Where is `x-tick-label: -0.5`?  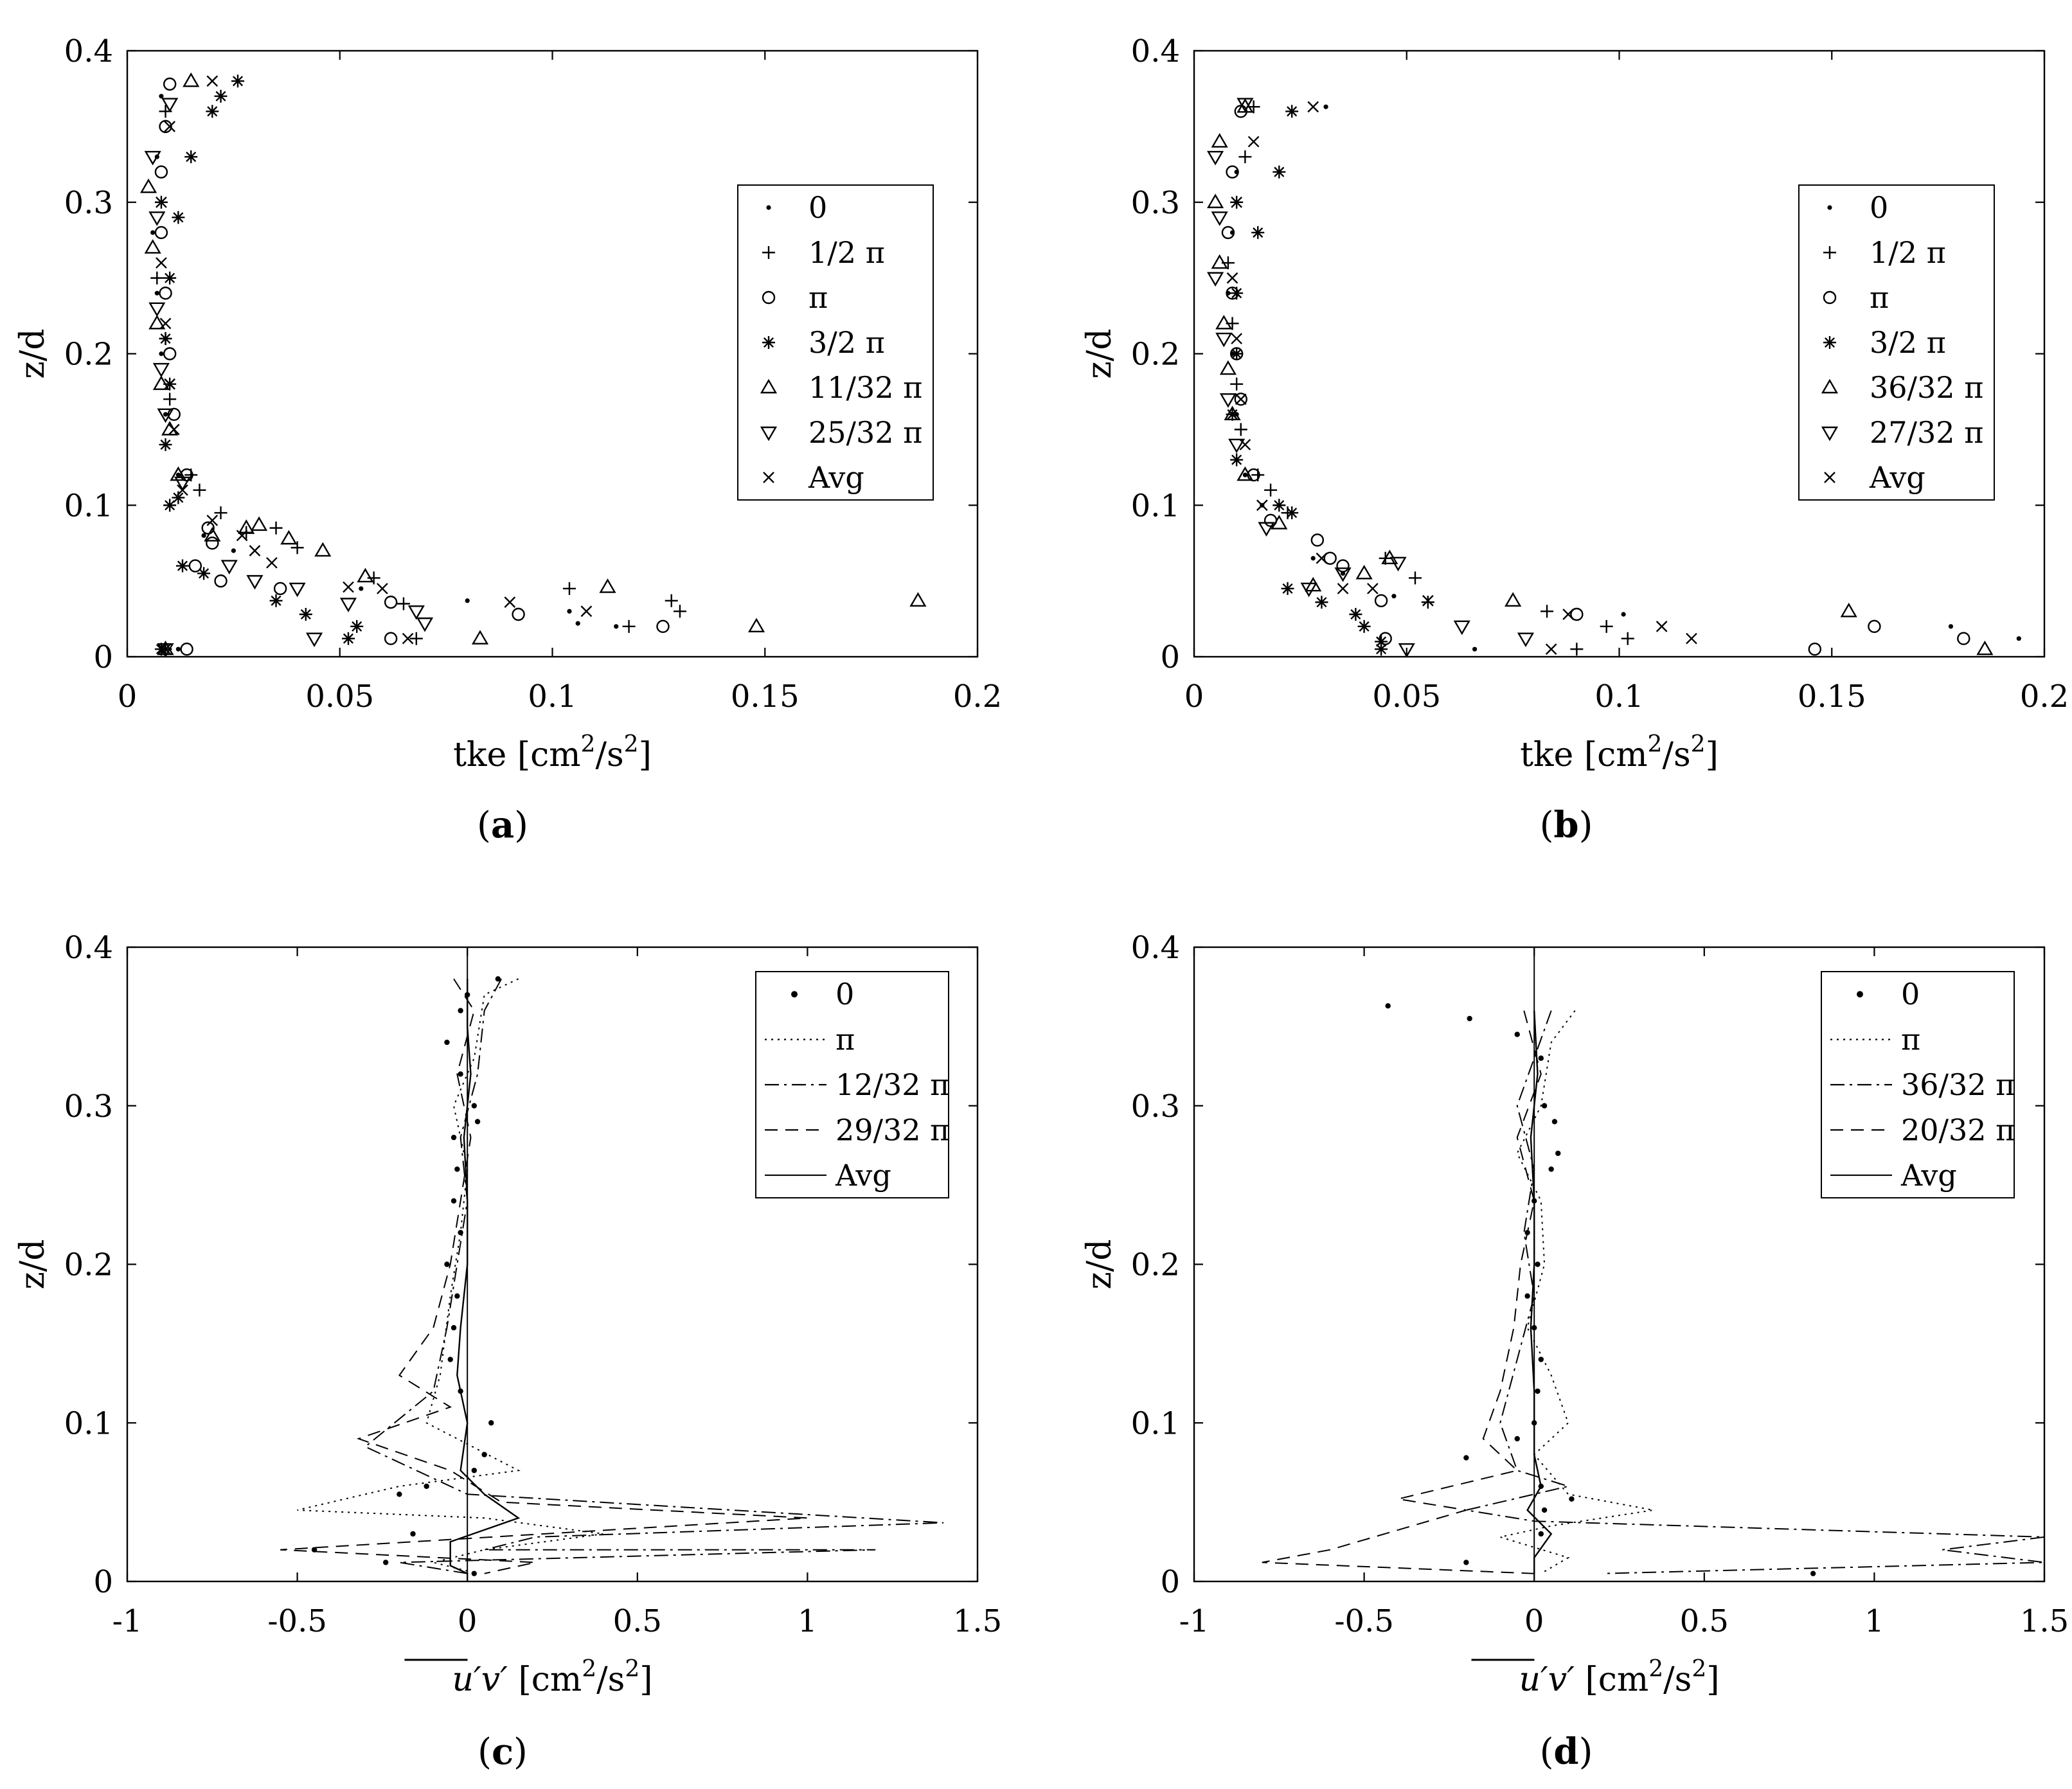 x-tick-label: -0.5 is located at coordinates (1364, 1621).